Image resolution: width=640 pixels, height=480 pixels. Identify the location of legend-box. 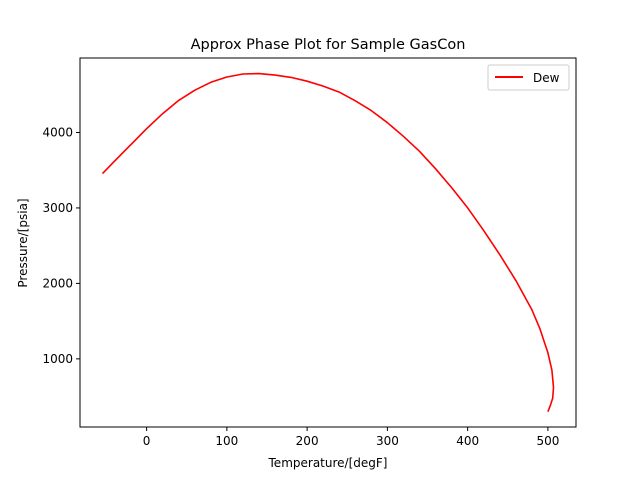
(528, 77).